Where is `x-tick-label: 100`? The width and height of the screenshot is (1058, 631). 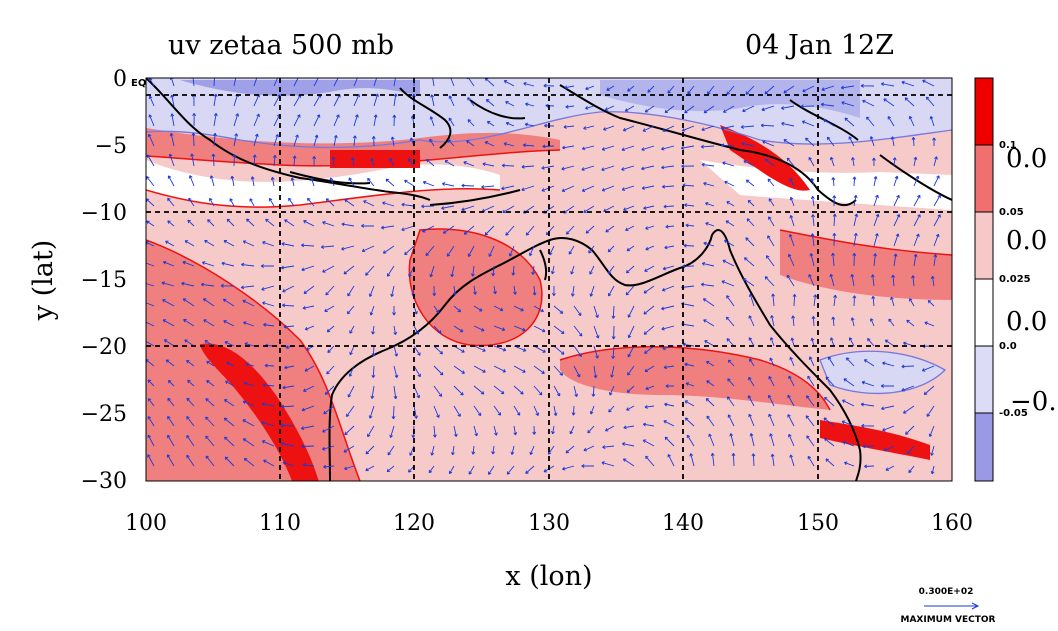
x-tick-label: 100 is located at coordinates (146, 523).